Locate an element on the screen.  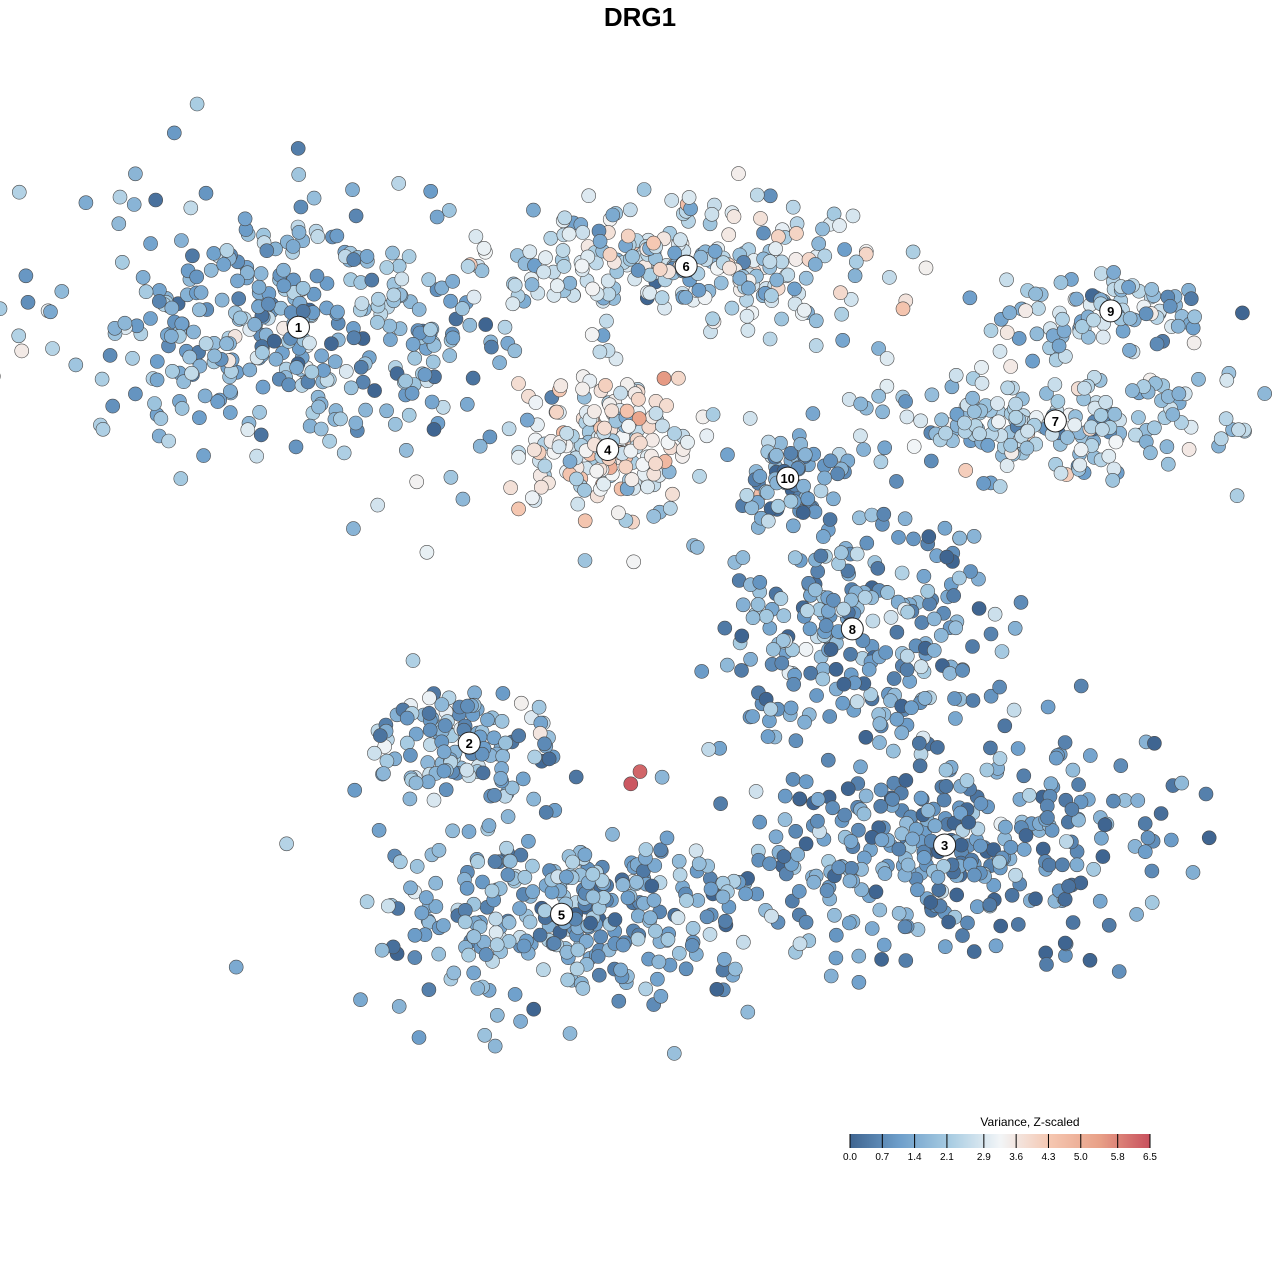
cluster-label-badge is located at coordinates (945, 845).